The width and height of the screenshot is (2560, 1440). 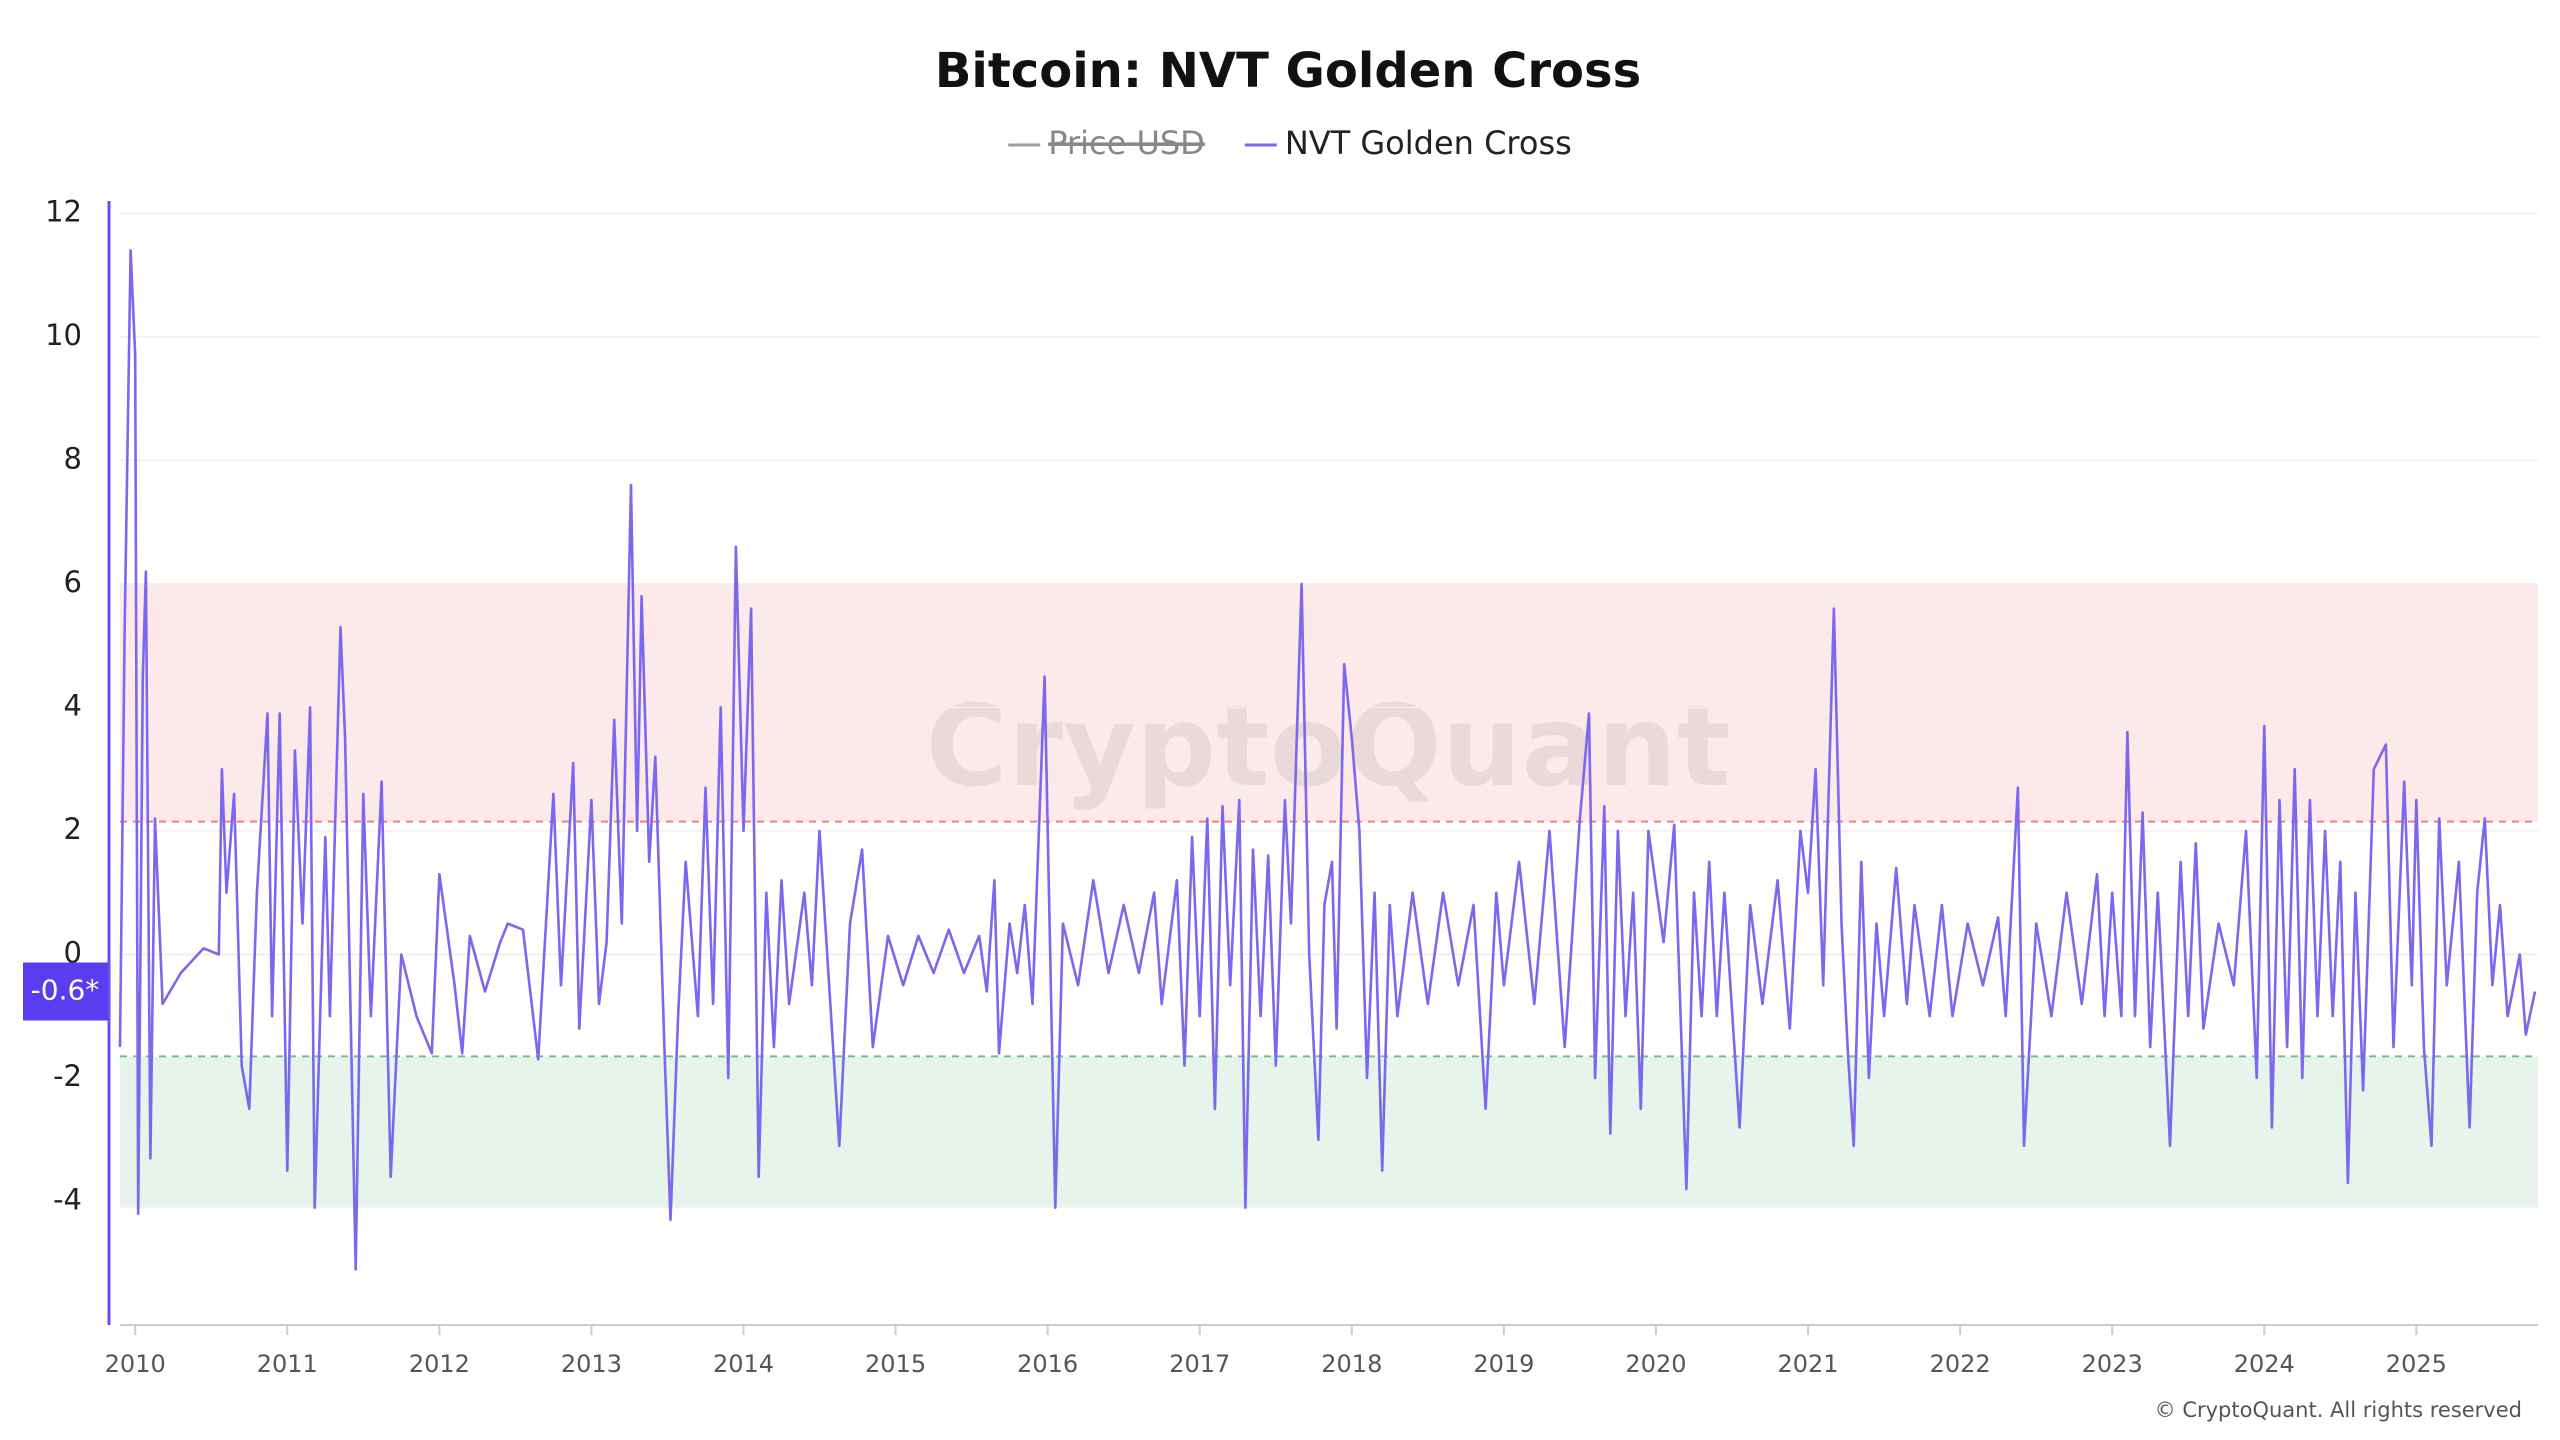 I want to click on watermark: CryptoQuant, so click(x=1328, y=747).